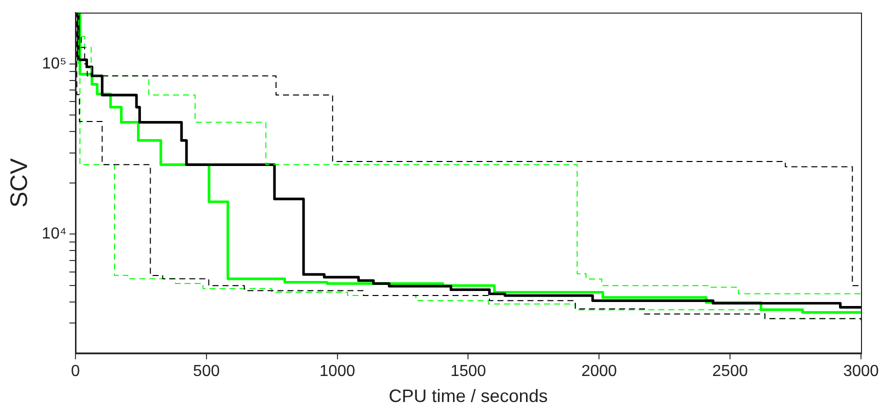 The image size is (885, 414). I want to click on x-tick-label: 500, so click(206, 371).